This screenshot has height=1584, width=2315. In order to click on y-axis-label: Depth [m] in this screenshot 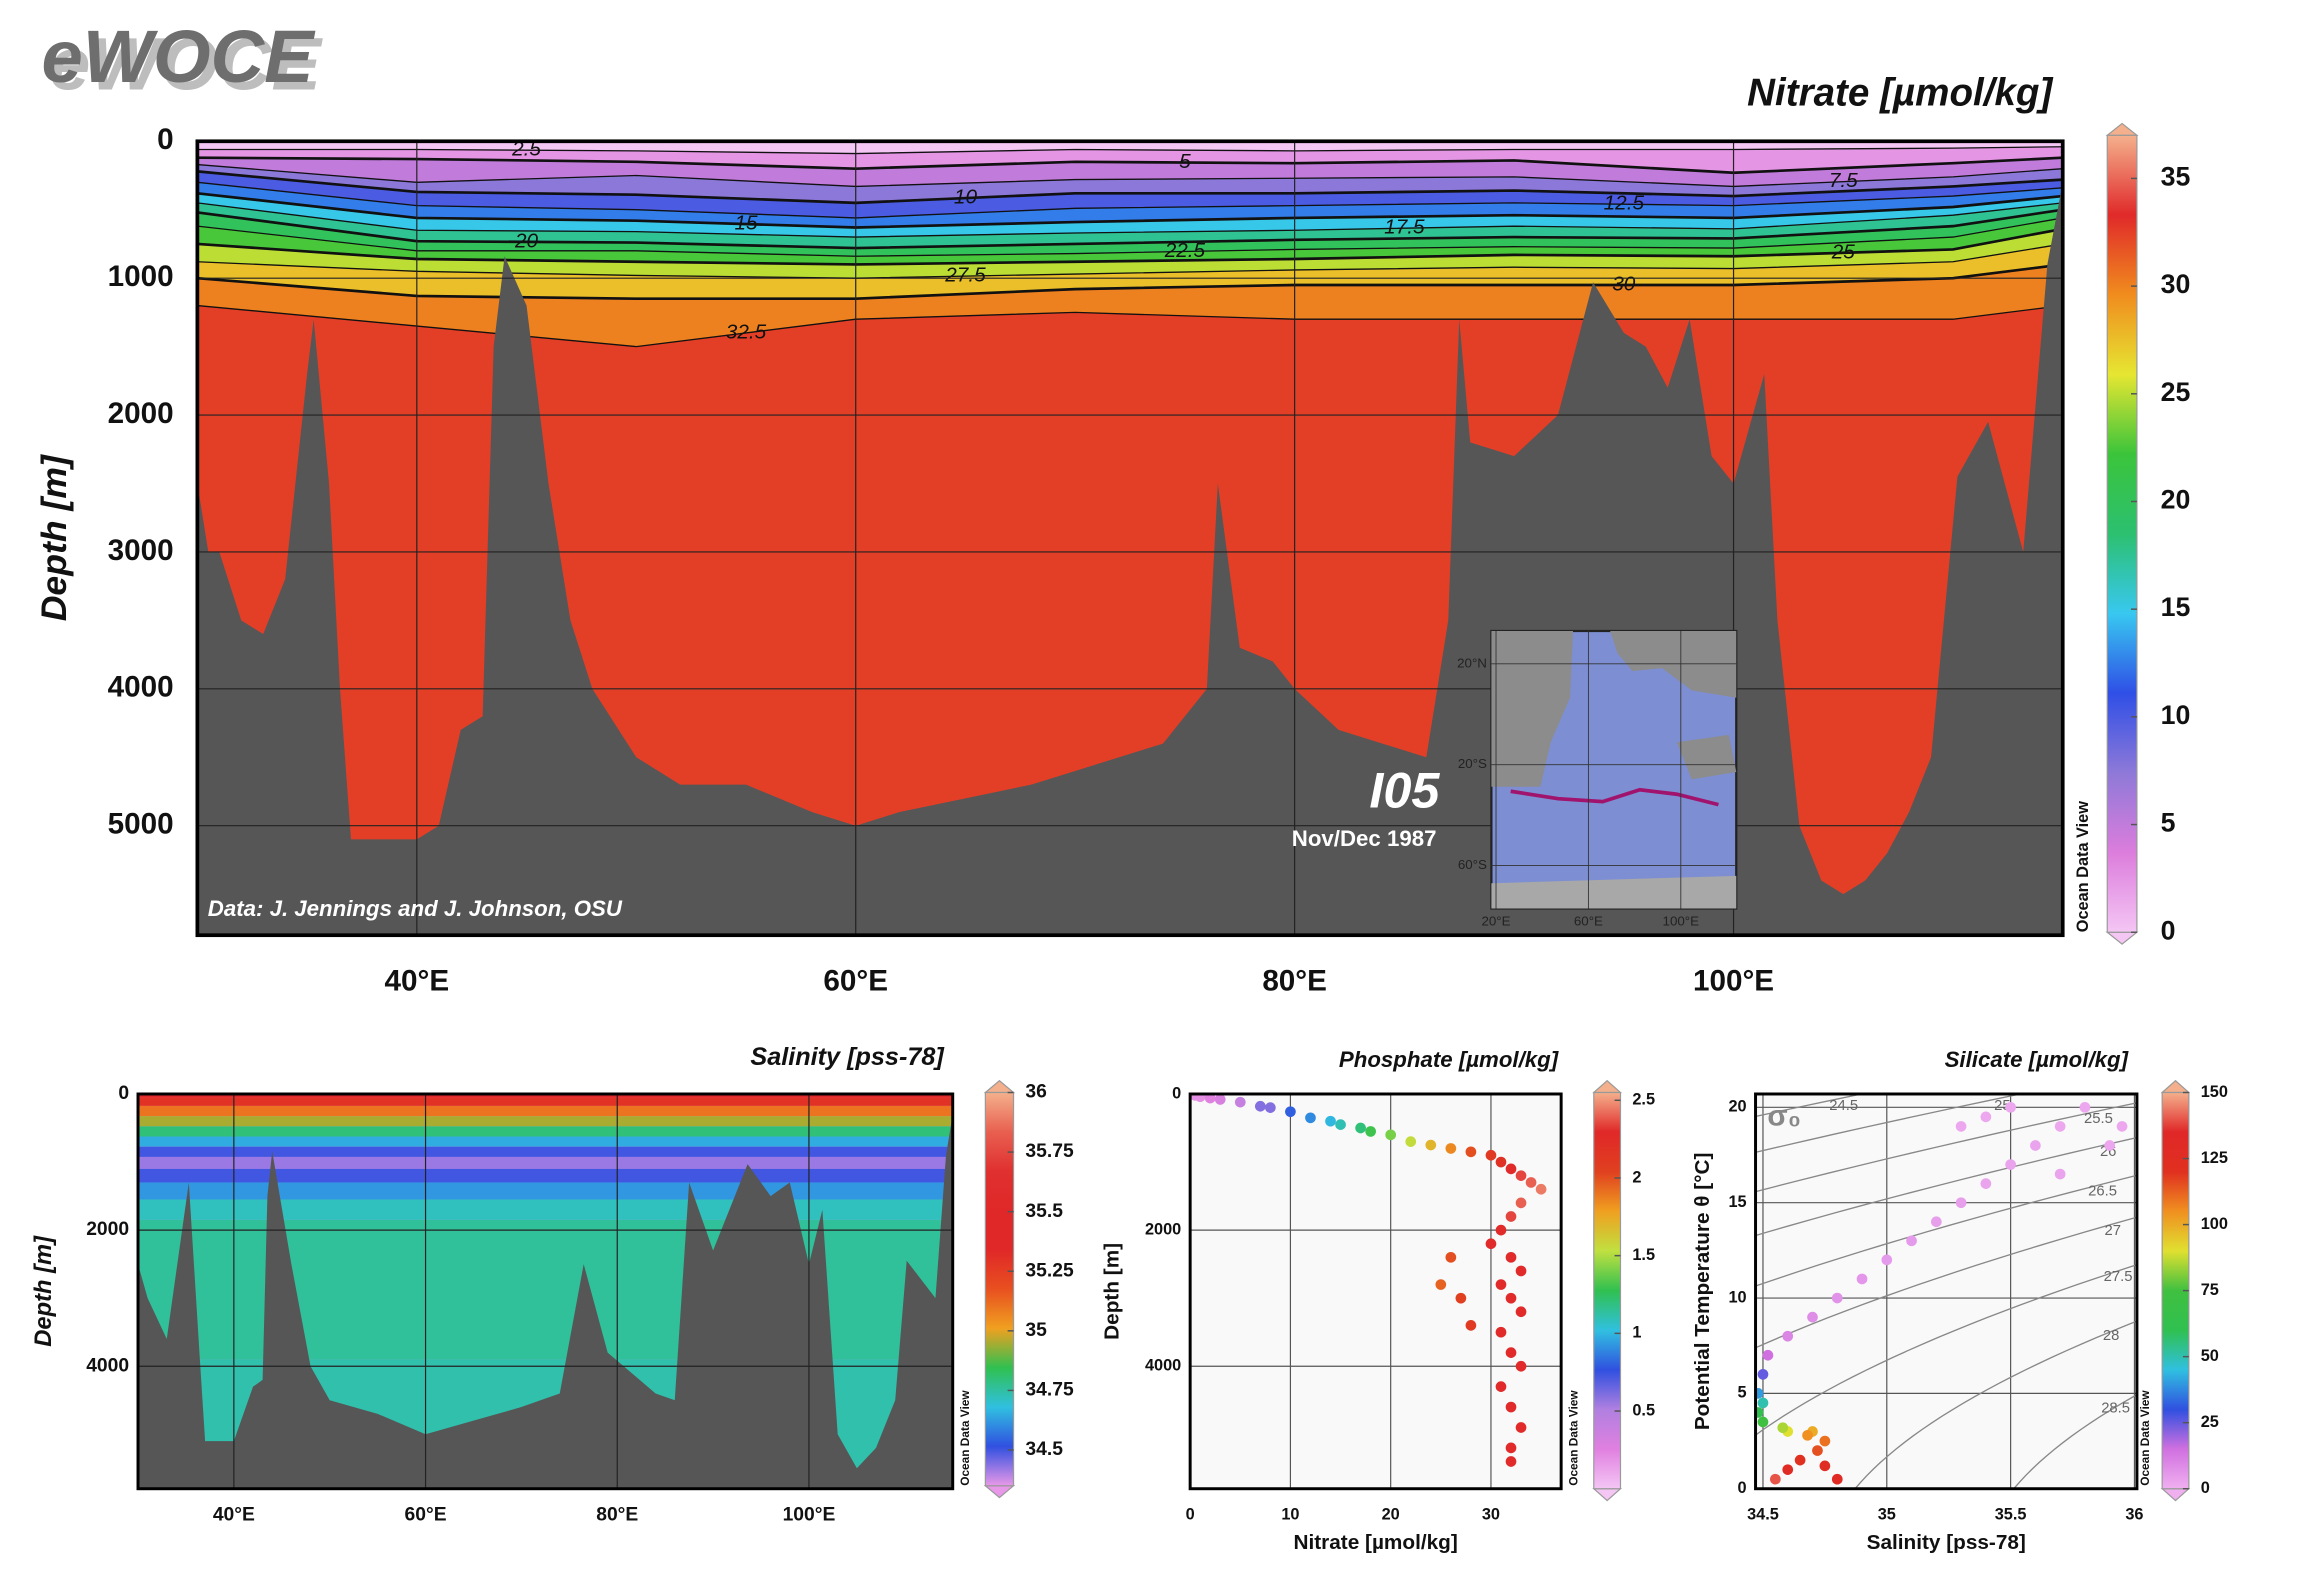, I will do `click(1111, 1291)`.